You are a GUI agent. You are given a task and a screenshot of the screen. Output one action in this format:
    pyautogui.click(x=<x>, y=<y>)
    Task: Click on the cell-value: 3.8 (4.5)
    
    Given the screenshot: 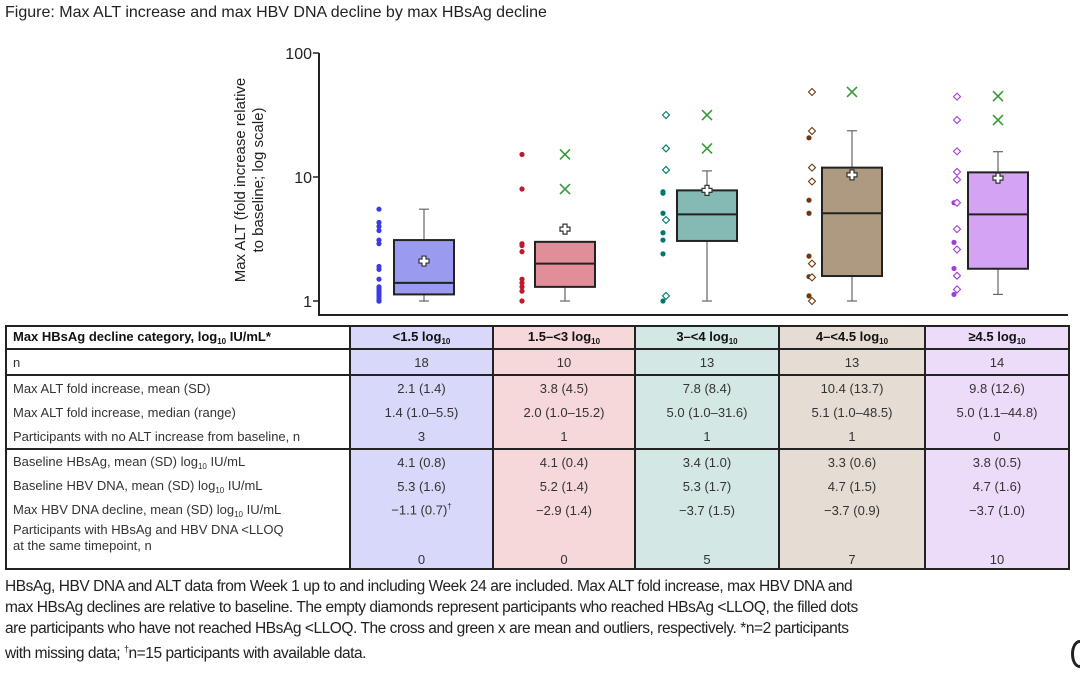 What is the action you would take?
    pyautogui.click(x=564, y=388)
    